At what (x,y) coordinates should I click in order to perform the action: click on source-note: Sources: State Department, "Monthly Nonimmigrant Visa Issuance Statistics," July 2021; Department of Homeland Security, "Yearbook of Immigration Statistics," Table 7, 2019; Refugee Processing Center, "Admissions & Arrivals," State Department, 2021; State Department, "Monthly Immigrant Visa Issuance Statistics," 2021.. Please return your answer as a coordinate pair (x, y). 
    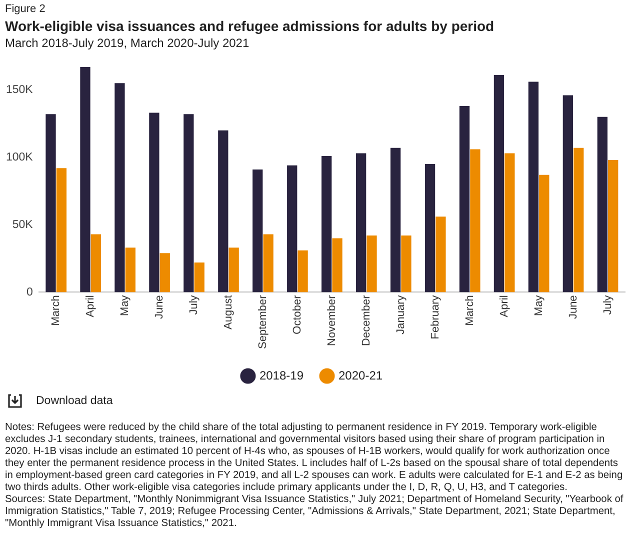
    Looking at the image, I should click on (314, 512).